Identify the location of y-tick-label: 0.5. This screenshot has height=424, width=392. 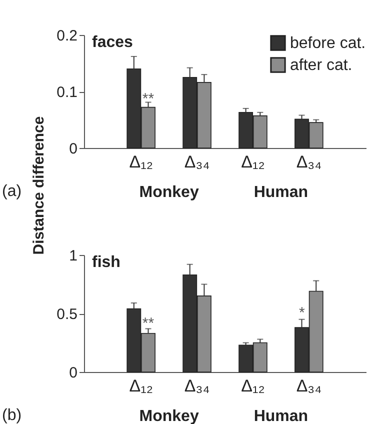
(67, 314).